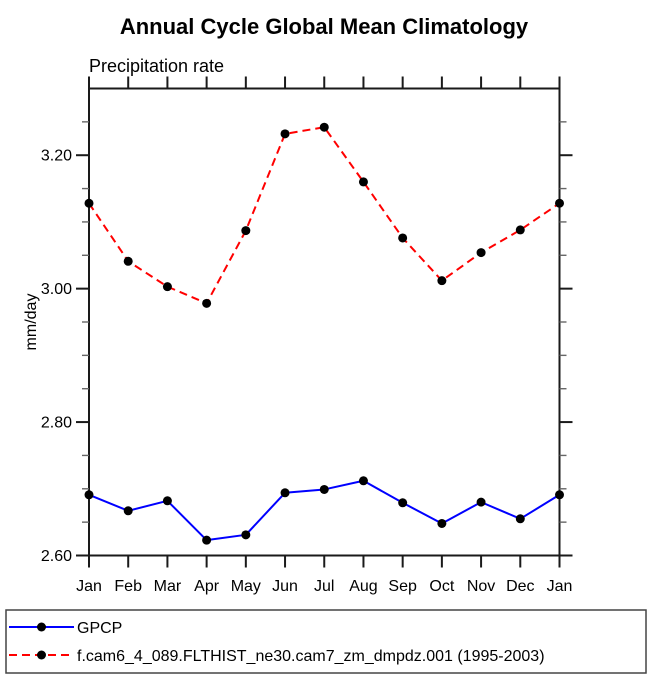 This screenshot has height=692, width=671. I want to click on legend-box, so click(326, 641).